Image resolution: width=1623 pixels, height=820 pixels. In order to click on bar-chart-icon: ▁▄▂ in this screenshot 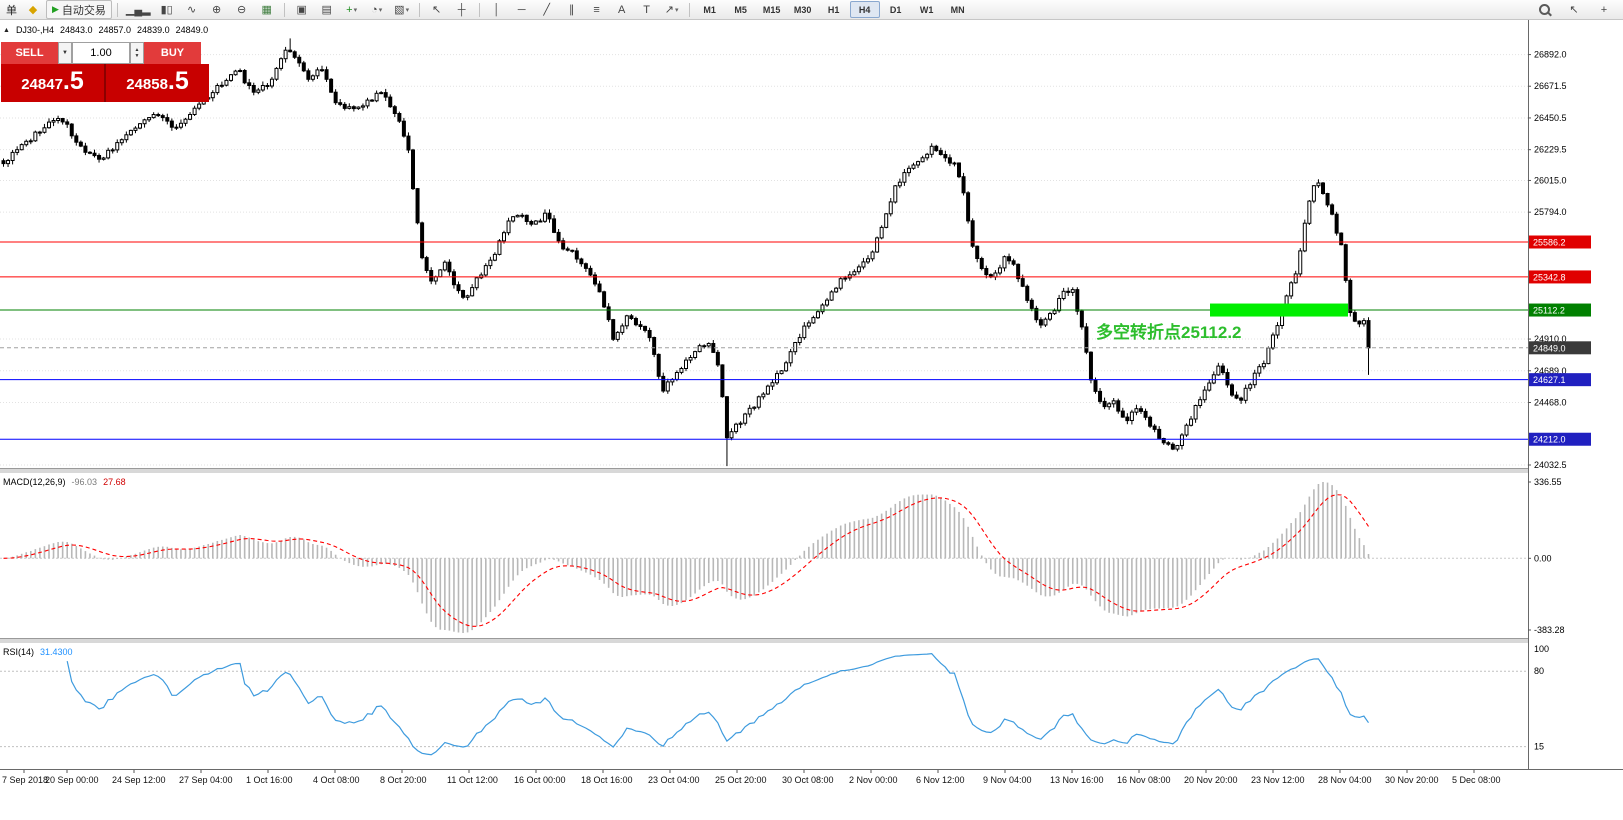, I will do `click(138, 10)`.